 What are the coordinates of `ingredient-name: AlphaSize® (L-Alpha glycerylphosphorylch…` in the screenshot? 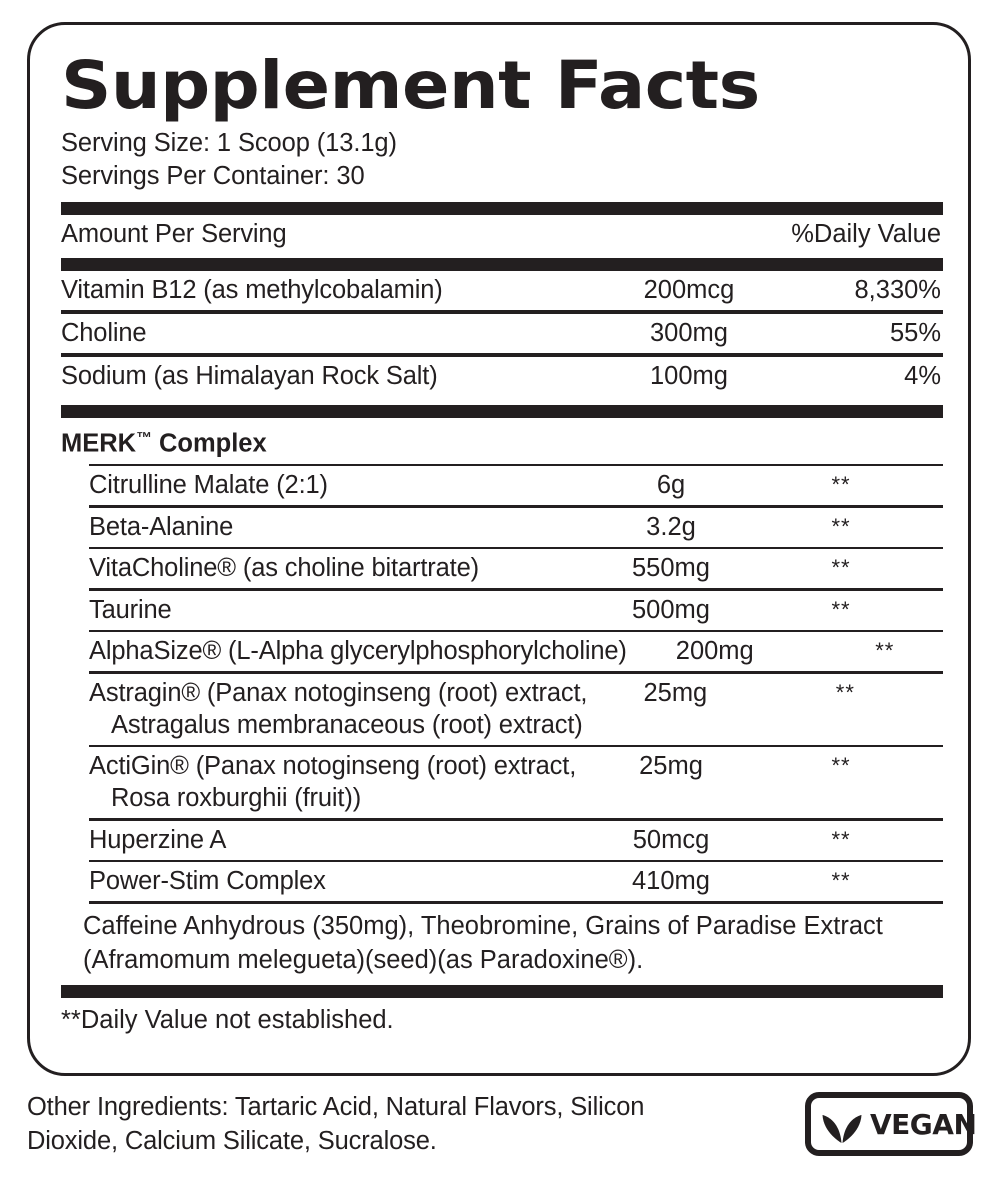 It's located at (358, 651).